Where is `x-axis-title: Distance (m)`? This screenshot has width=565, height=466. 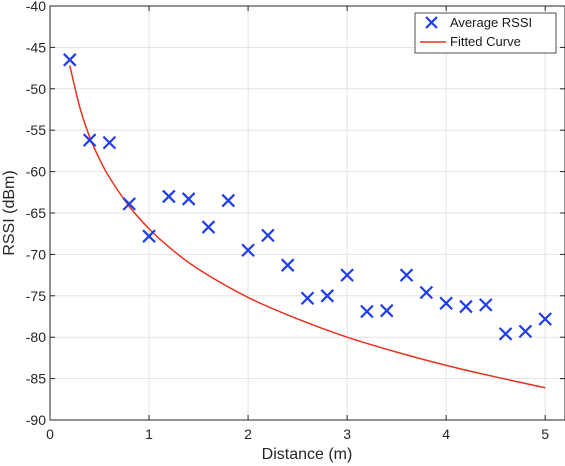
x-axis-title: Distance (m) is located at coordinates (307, 454).